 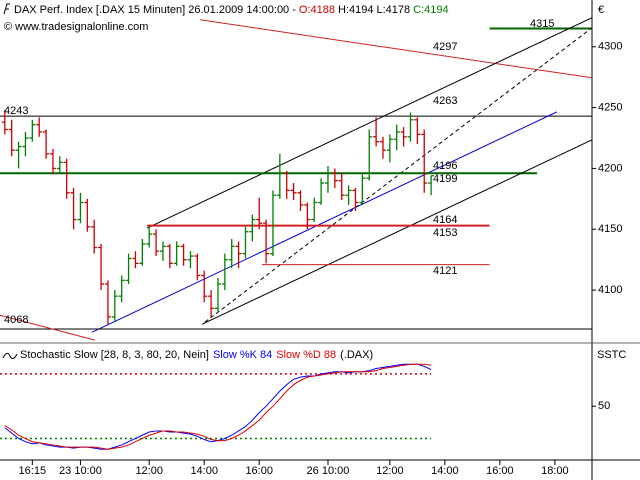 I want to click on x-tick-label: 26 10:00, so click(x=328, y=471).